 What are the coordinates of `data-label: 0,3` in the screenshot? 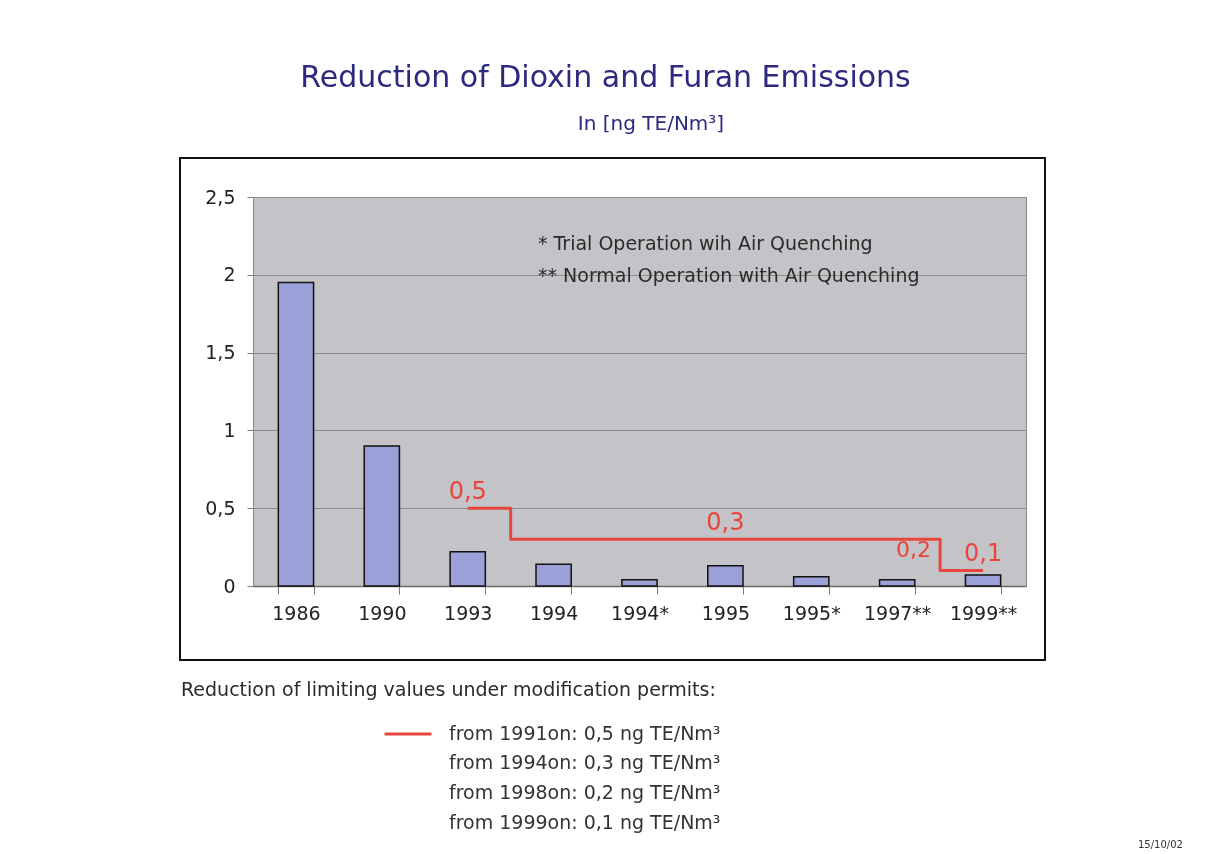 It's located at (725, 522).